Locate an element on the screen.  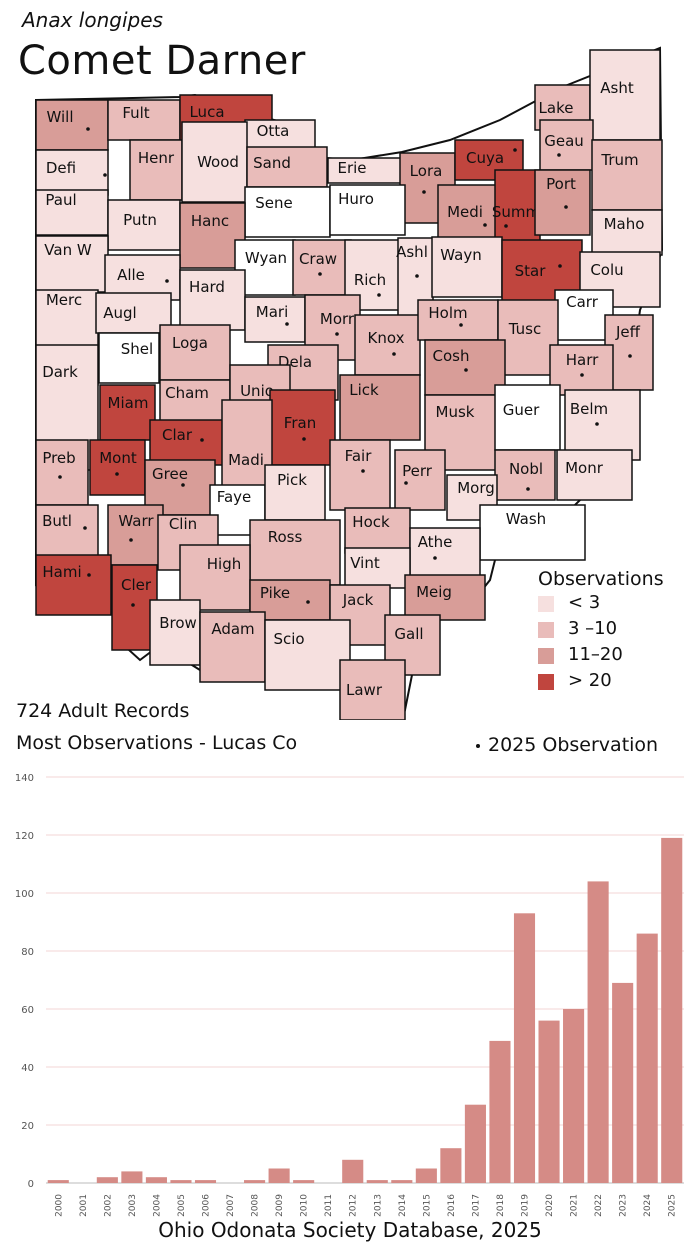
county-mari: Mari is located at coordinates (275, 319).